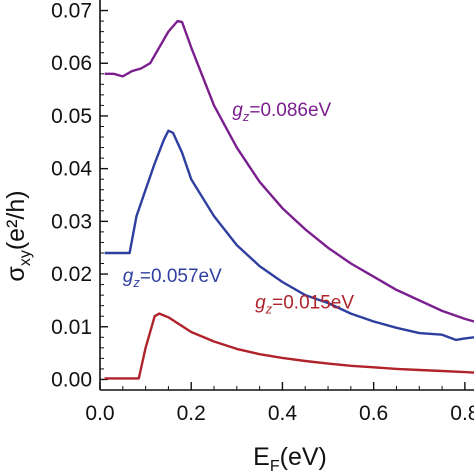 This screenshot has height=474, width=474. What do you see at coordinates (71, 221) in the screenshot?
I see `y-tick-label: 0.03` at bounding box center [71, 221].